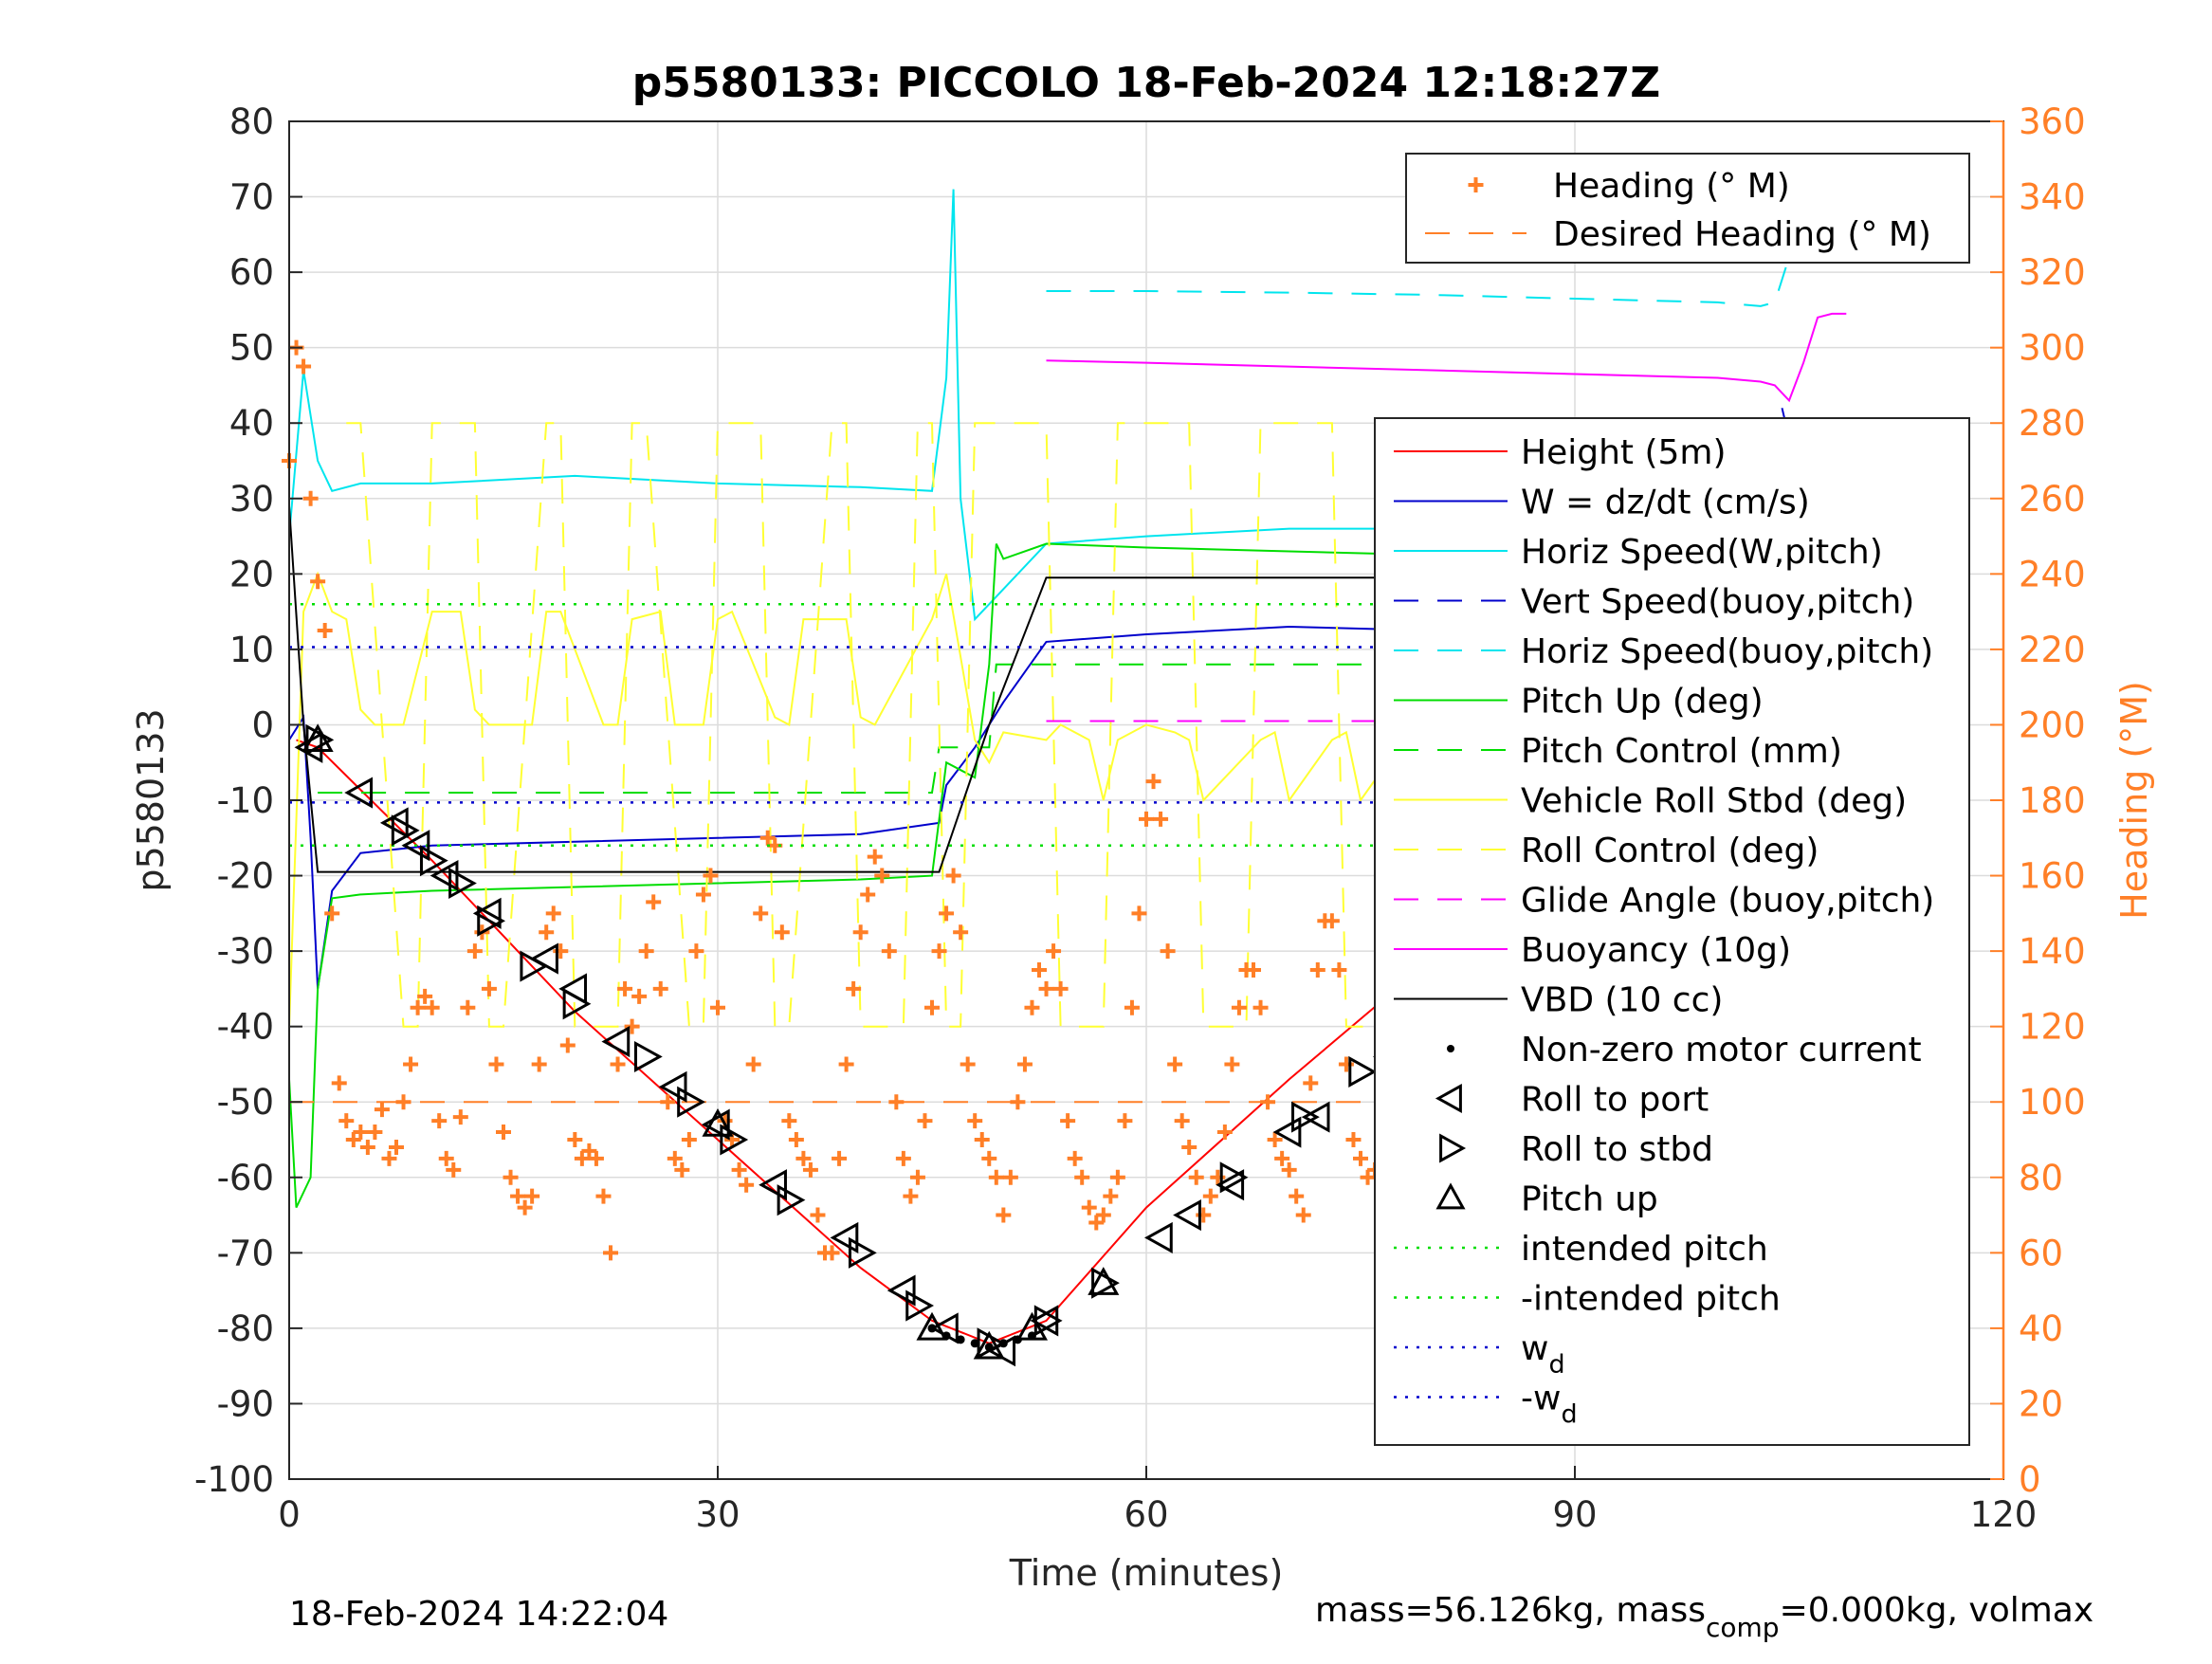 This screenshot has height=1664, width=2212. I want to click on y2-tick-label: 320, so click(2052, 272).